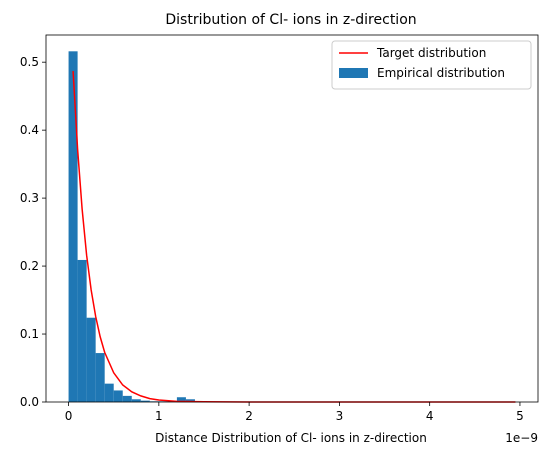 This screenshot has width=547, height=459. I want to click on y-tick-label: 0.5, so click(29, 62).